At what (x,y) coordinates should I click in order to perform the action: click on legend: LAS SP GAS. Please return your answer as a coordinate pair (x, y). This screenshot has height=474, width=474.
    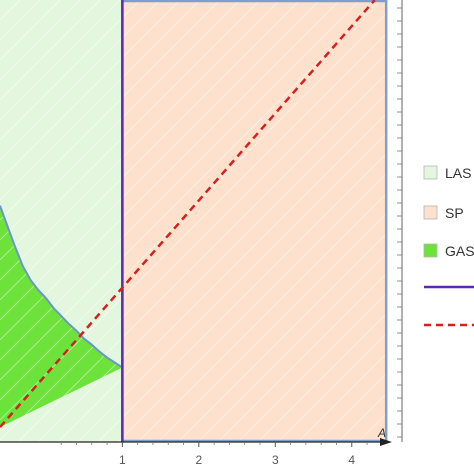
    Looking at the image, I should click on (448, 246).